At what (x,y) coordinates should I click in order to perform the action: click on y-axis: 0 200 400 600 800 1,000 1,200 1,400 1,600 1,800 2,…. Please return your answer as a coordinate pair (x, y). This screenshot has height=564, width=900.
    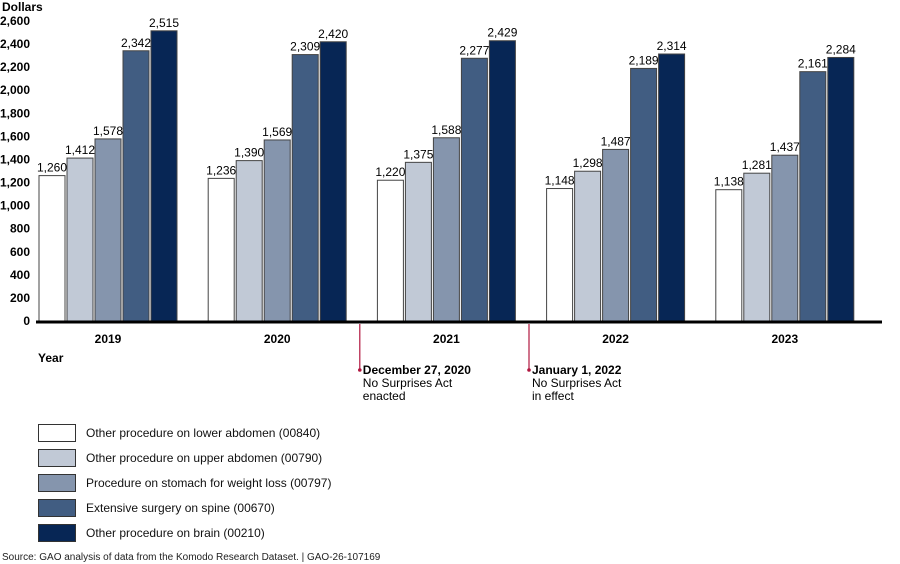
    Looking at the image, I should click on (15, 171).